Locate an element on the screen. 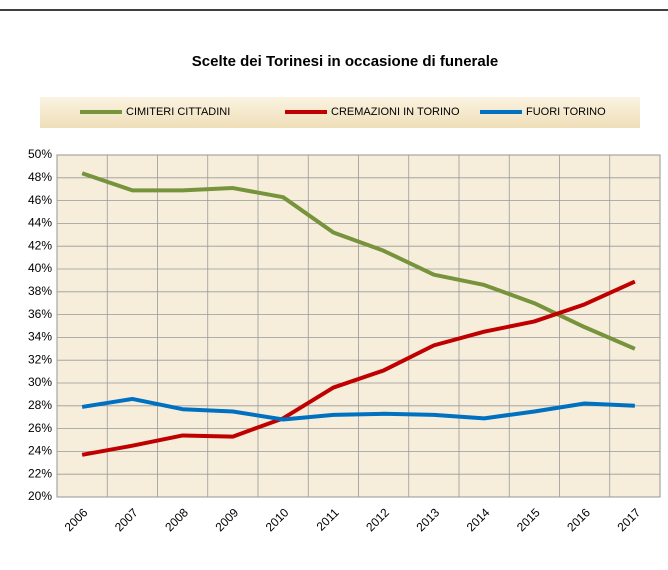 The width and height of the screenshot is (668, 570). y-tick-label: 46% is located at coordinates (40, 200).